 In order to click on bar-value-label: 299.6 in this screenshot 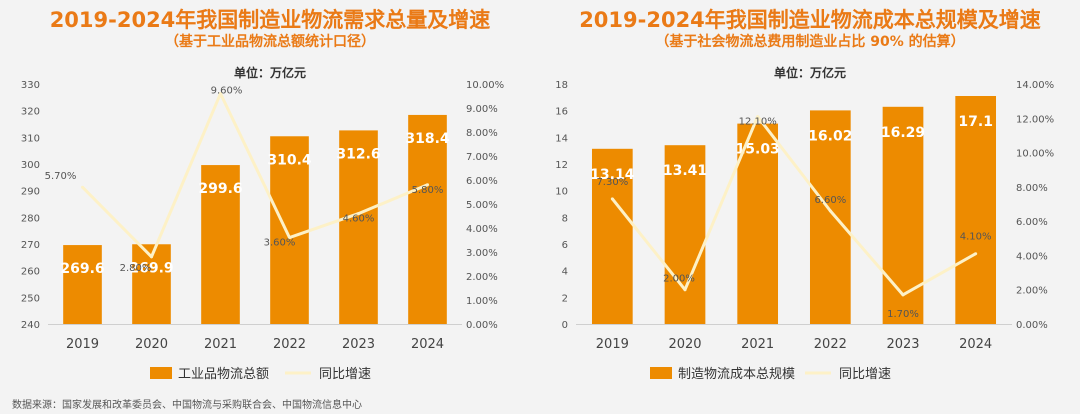, I will do `click(220, 189)`.